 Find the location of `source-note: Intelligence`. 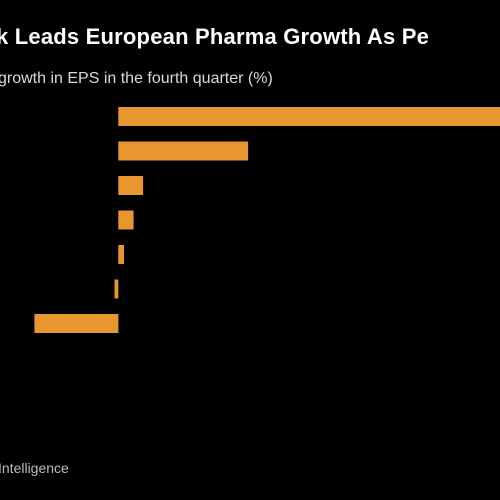

source-note: Intelligence is located at coordinates (34, 468).